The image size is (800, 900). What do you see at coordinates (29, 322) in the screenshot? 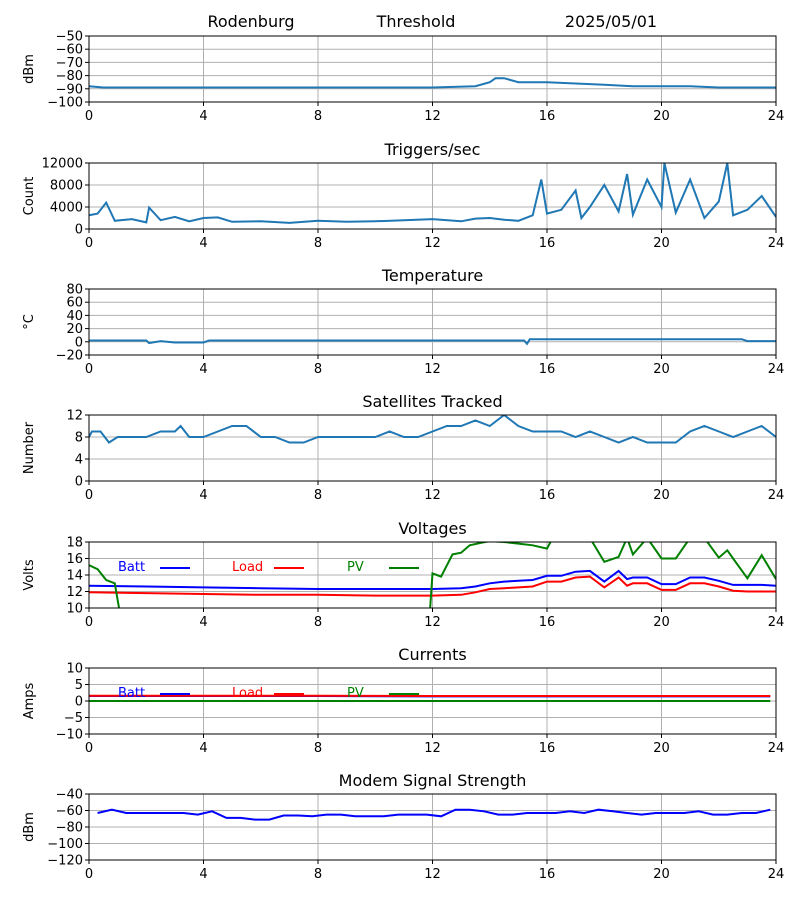
I see `y-axis-label: °C` at bounding box center [29, 322].